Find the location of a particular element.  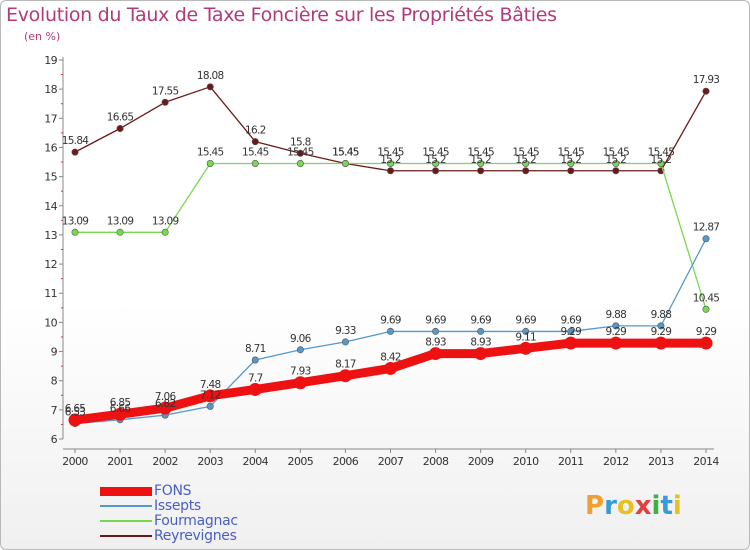

data-label-reyrevignes: 16.2 is located at coordinates (255, 131).